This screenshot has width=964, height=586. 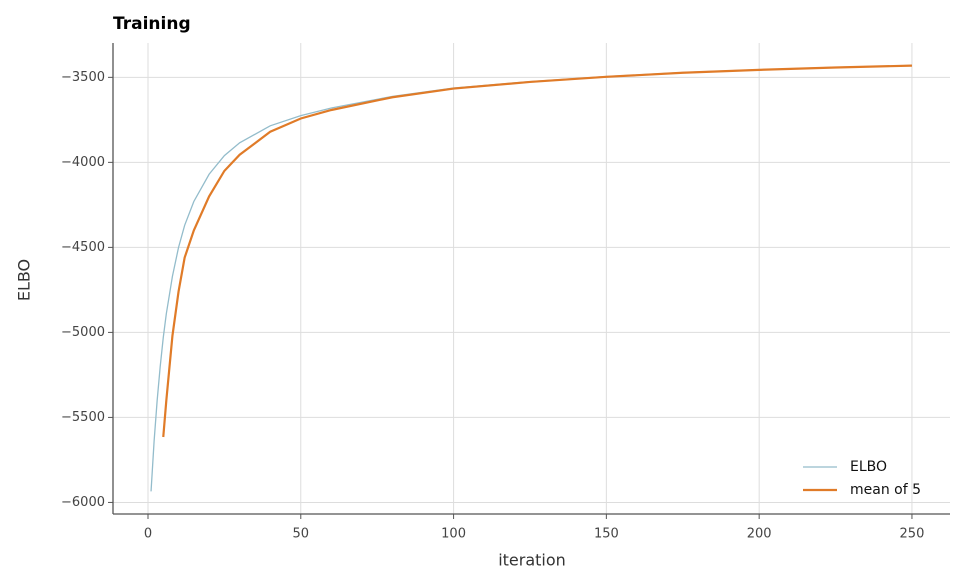 What do you see at coordinates (606, 534) in the screenshot?
I see `x-tick-label: 150` at bounding box center [606, 534].